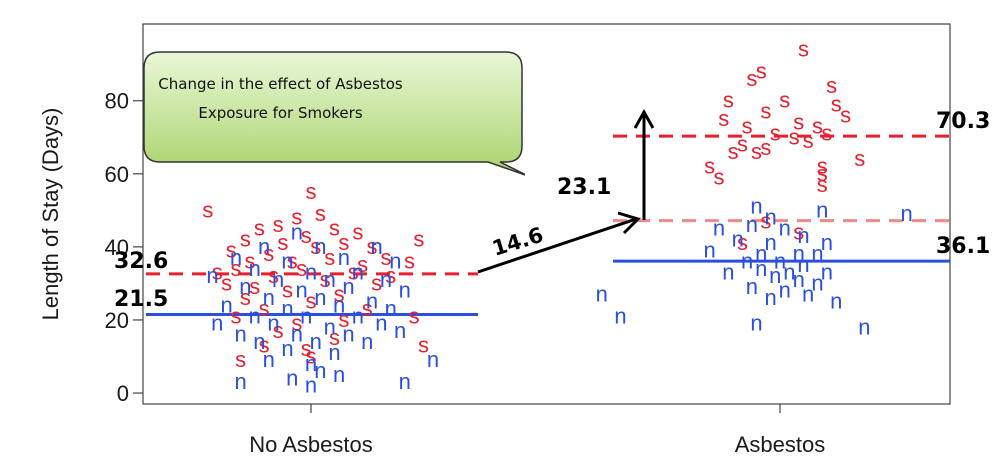 Image resolution: width=1006 pixels, height=466 pixels. What do you see at coordinates (141, 261) in the screenshot?
I see `label-32-6: 32.6` at bounding box center [141, 261].